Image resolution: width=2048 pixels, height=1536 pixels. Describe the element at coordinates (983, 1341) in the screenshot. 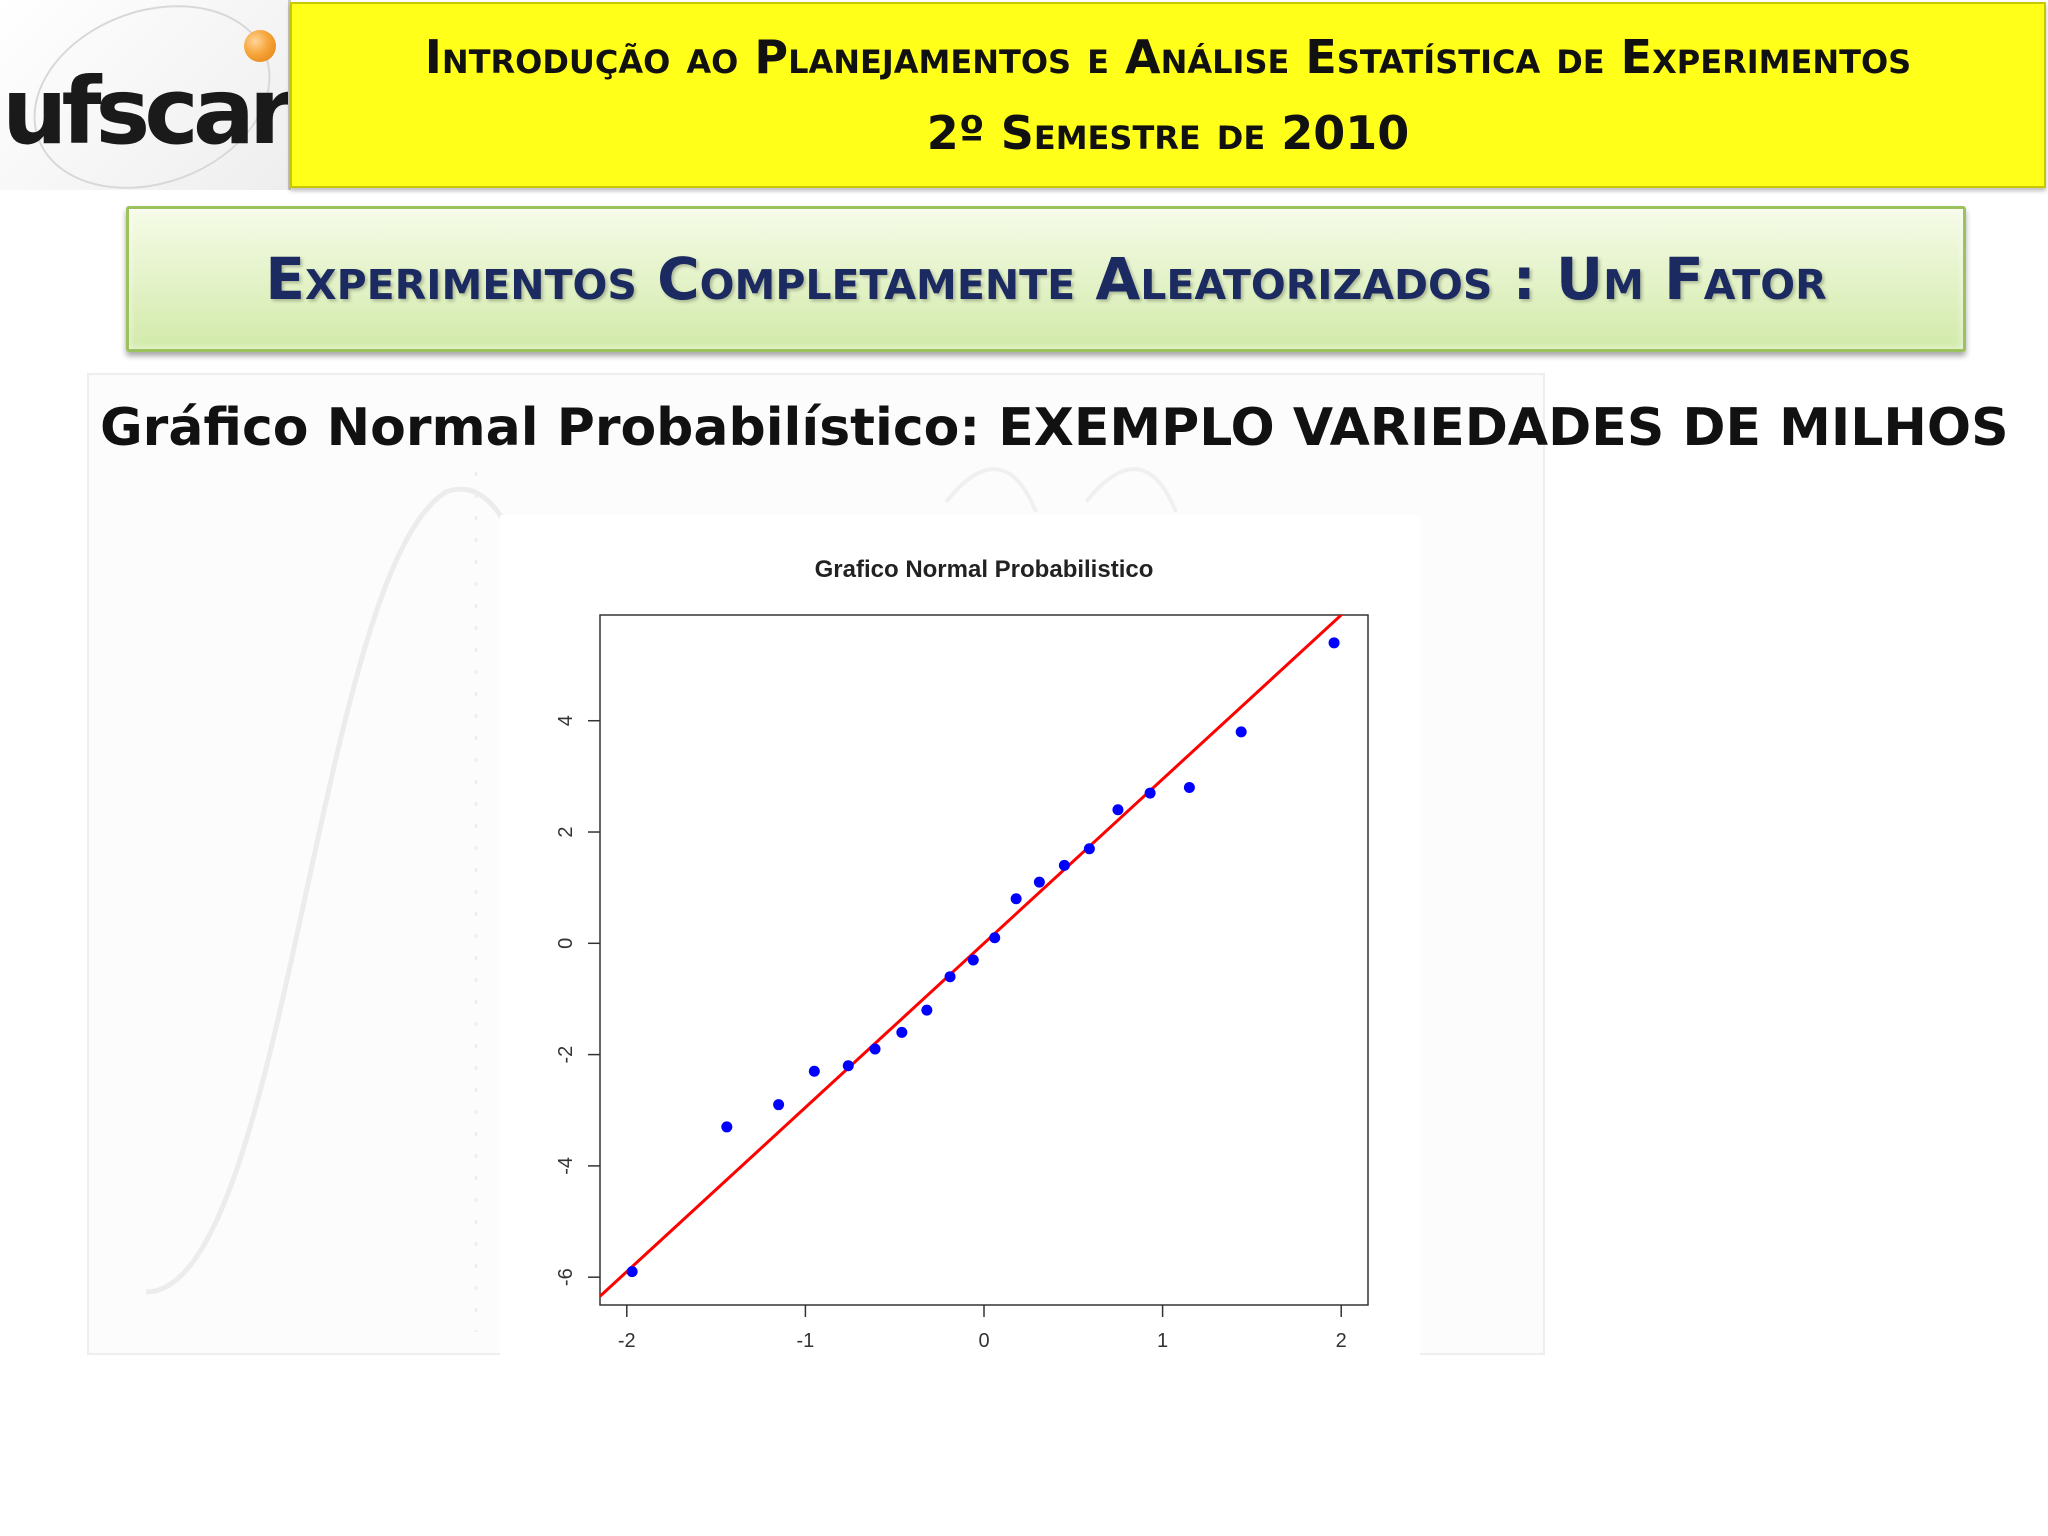

I see `x-tick-label: 0` at that location.